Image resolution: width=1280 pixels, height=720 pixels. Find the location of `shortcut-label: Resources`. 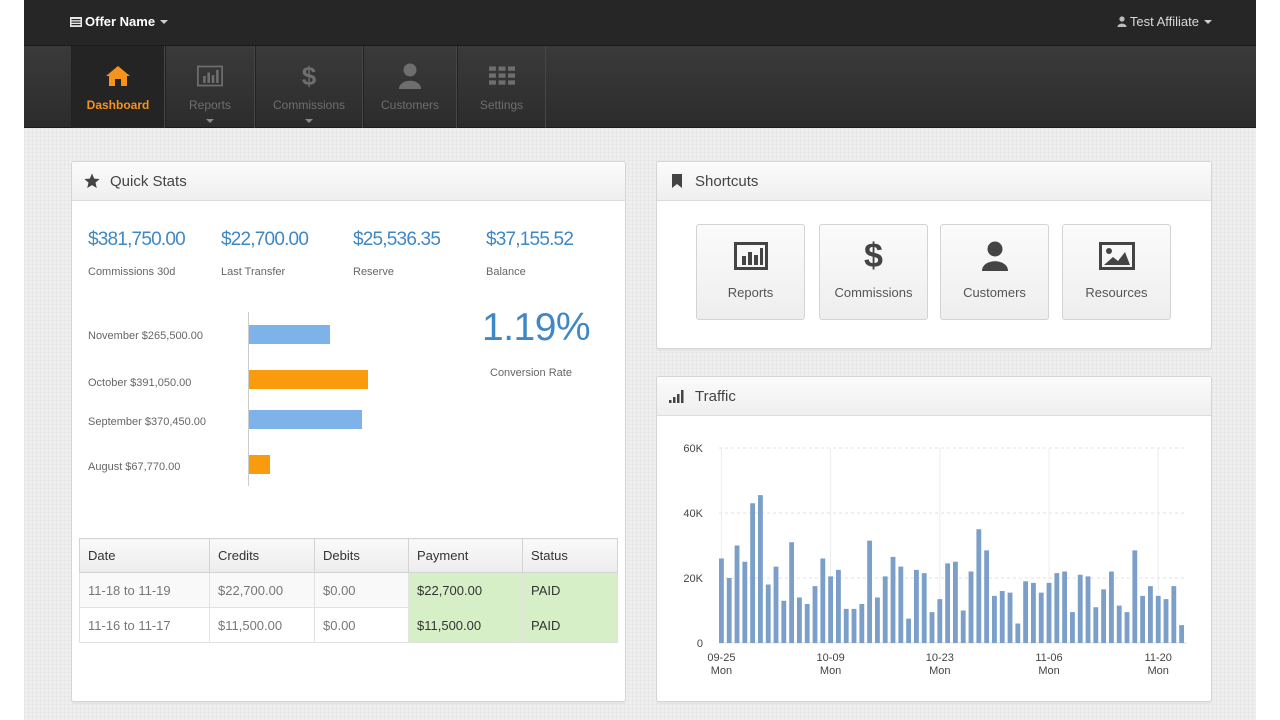

shortcut-label: Resources is located at coordinates (1116, 292).